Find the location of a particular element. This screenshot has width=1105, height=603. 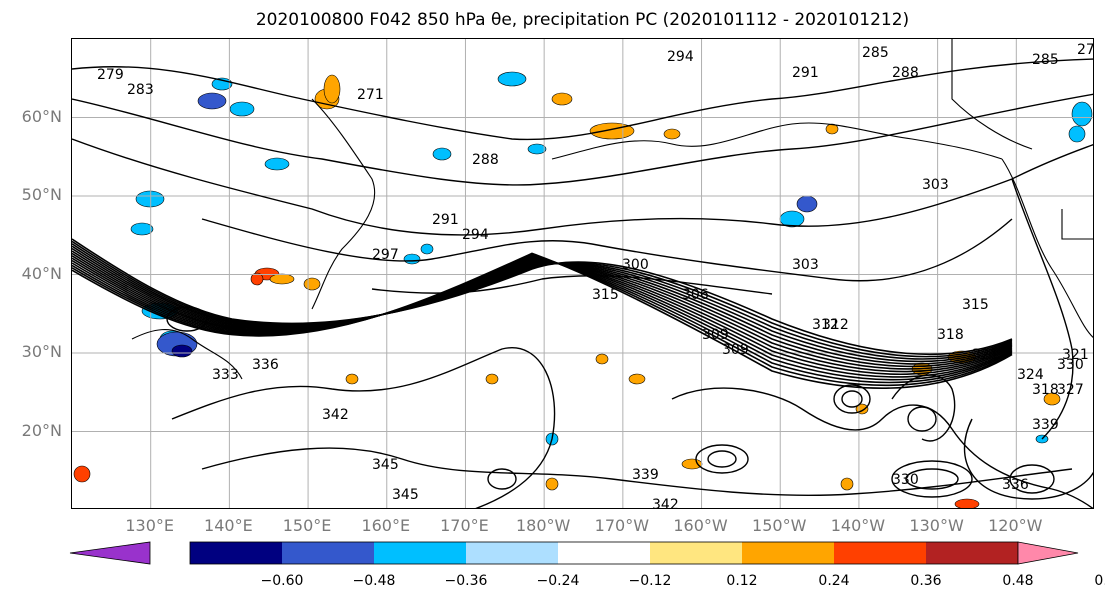

contour-label: 303 is located at coordinates (935, 185).